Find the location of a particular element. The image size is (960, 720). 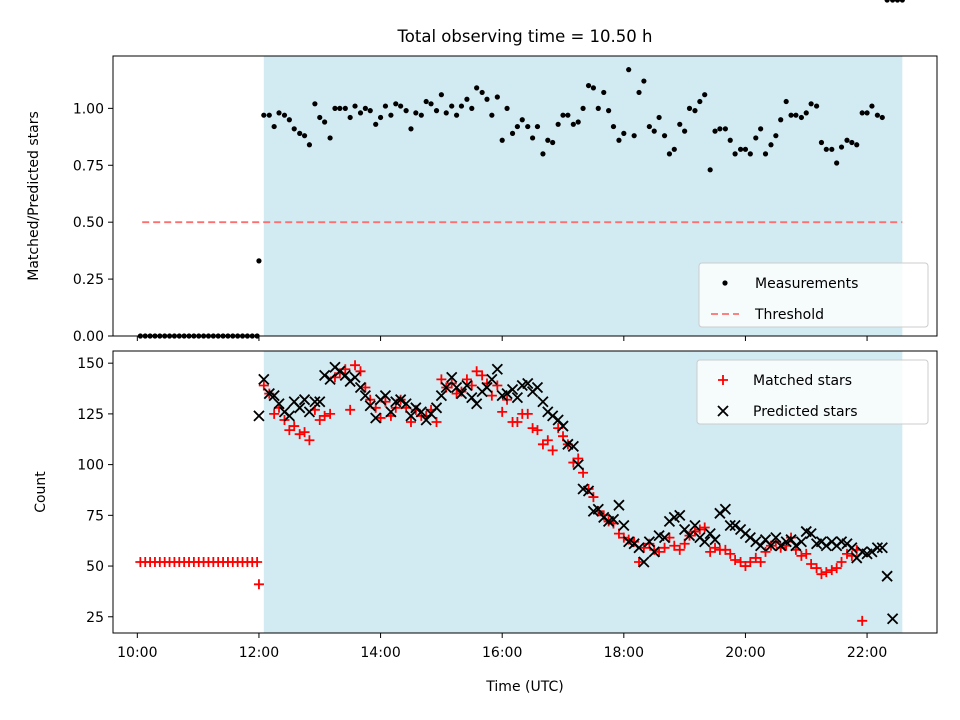

x-axis-label: Time (UTC) is located at coordinates (524, 687).